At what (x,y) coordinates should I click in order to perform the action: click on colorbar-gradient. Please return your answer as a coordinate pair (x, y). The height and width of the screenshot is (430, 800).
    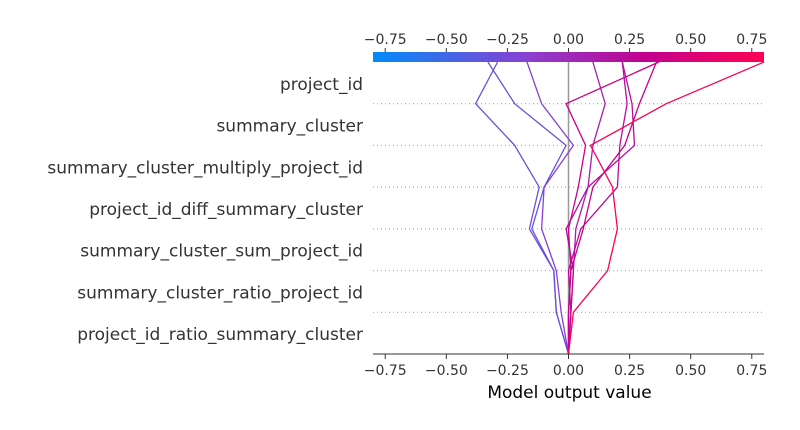
    Looking at the image, I should click on (568, 57).